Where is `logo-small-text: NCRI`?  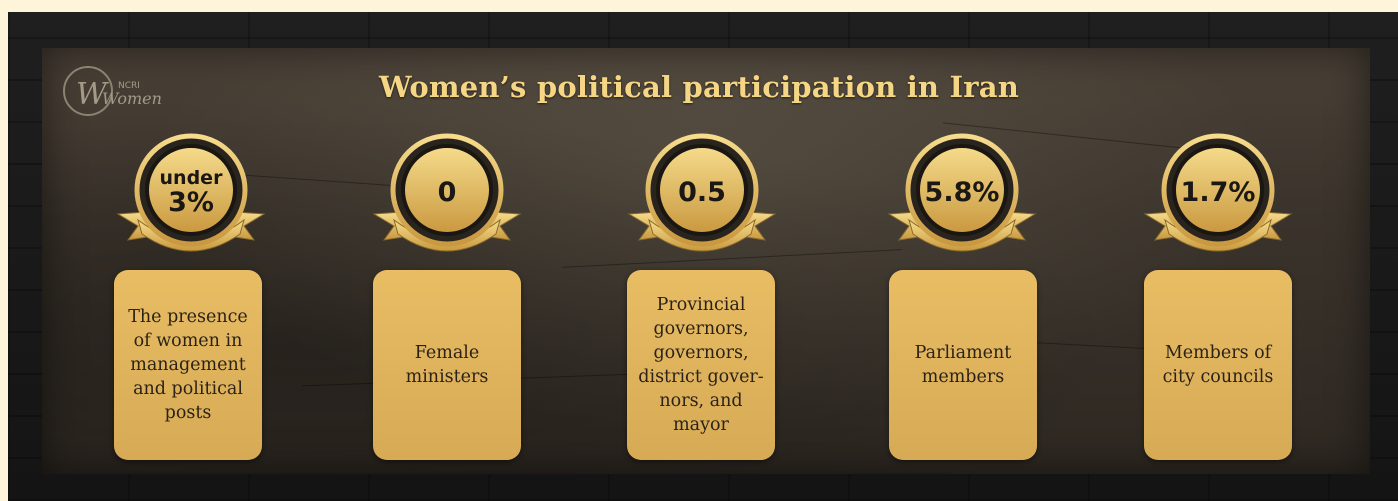 logo-small-text: NCRI is located at coordinates (129, 86).